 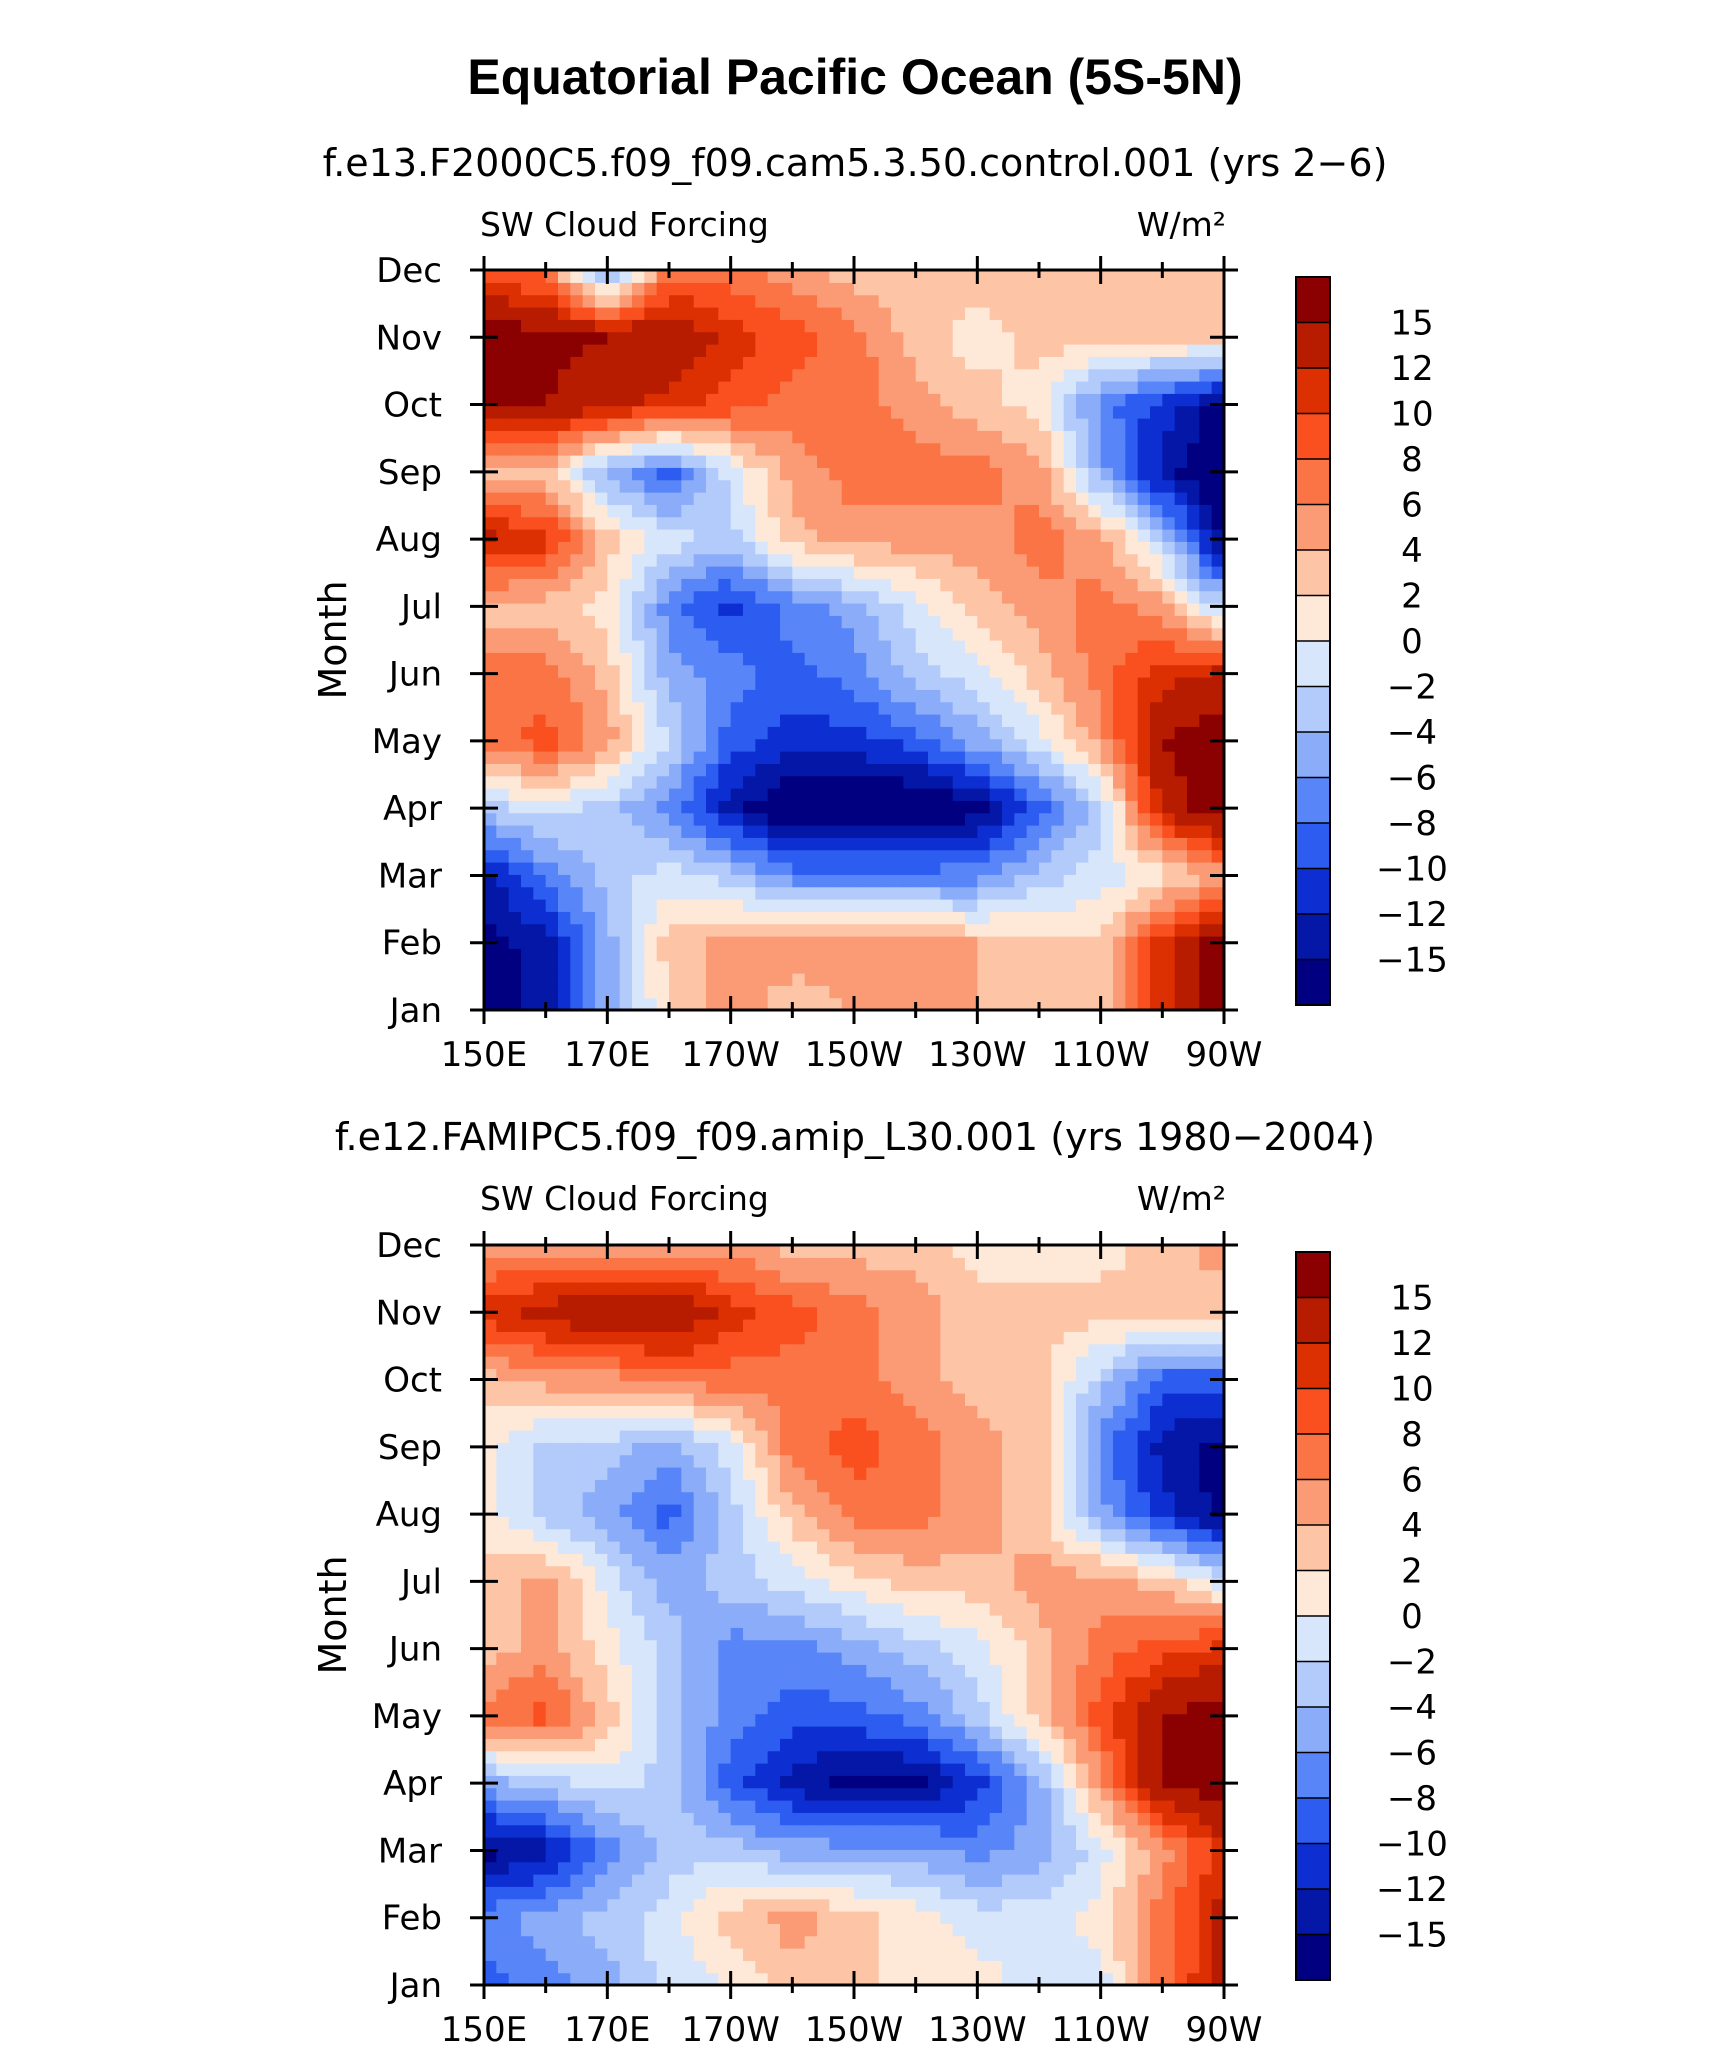 I want to click on x-tick-labels: 150E 170E 170W 150W 130W 110W 90W, so click(x=852, y=1055).